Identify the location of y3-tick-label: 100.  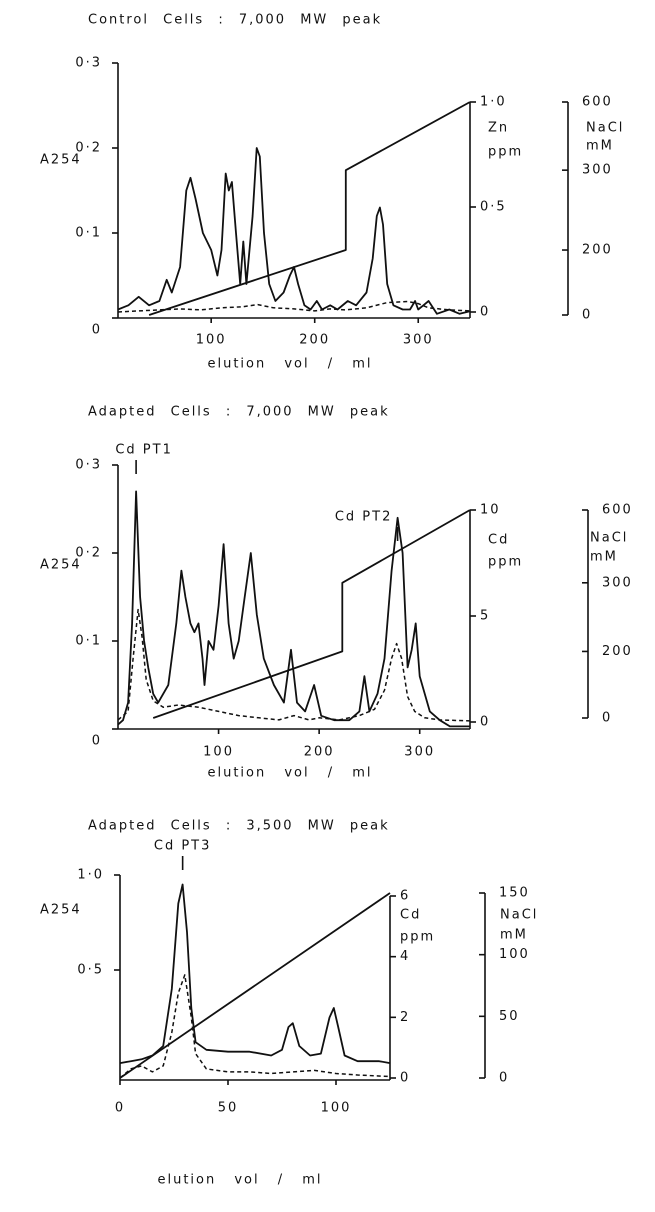
(514, 954).